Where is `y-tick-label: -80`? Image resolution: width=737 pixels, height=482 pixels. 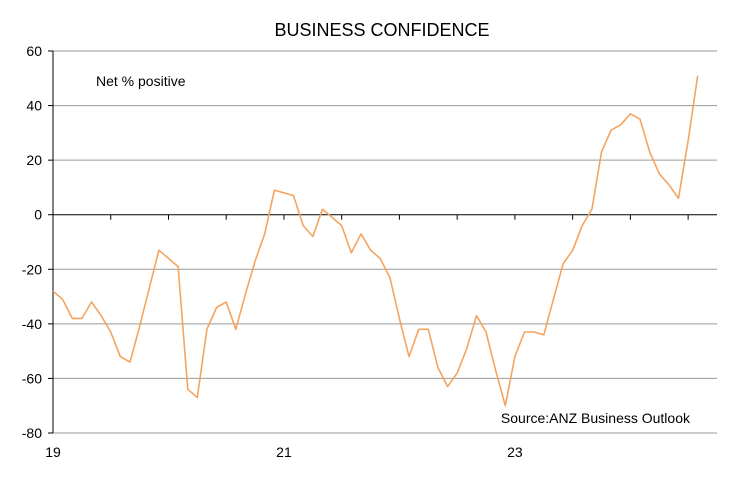
y-tick-label: -80 is located at coordinates (32, 433).